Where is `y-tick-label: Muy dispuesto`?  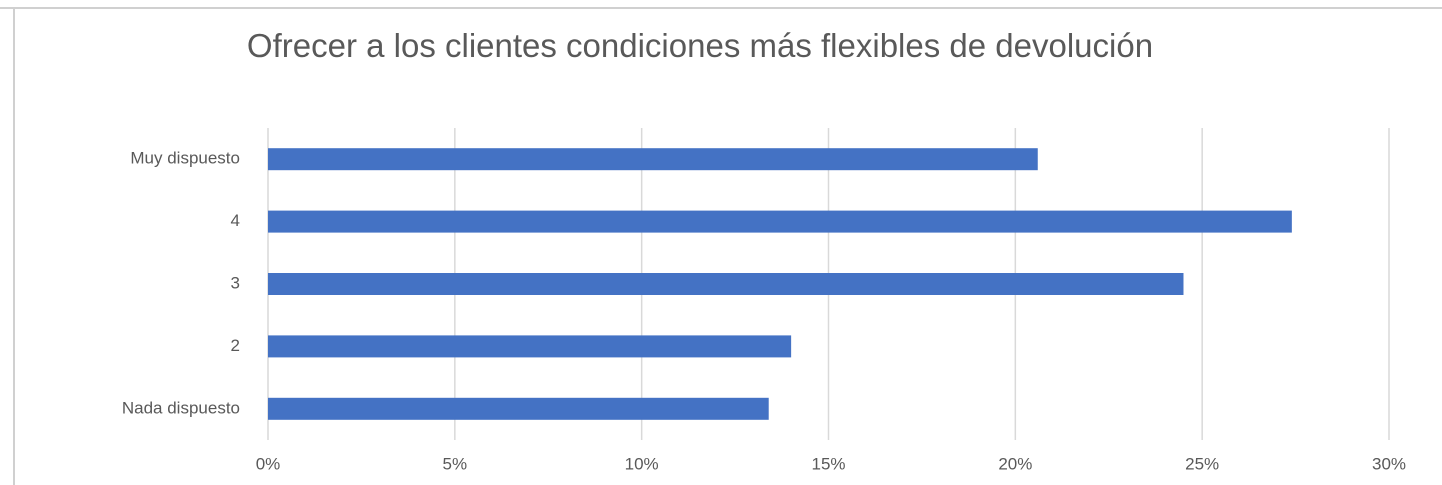
y-tick-label: Muy dispuesto is located at coordinates (185, 158).